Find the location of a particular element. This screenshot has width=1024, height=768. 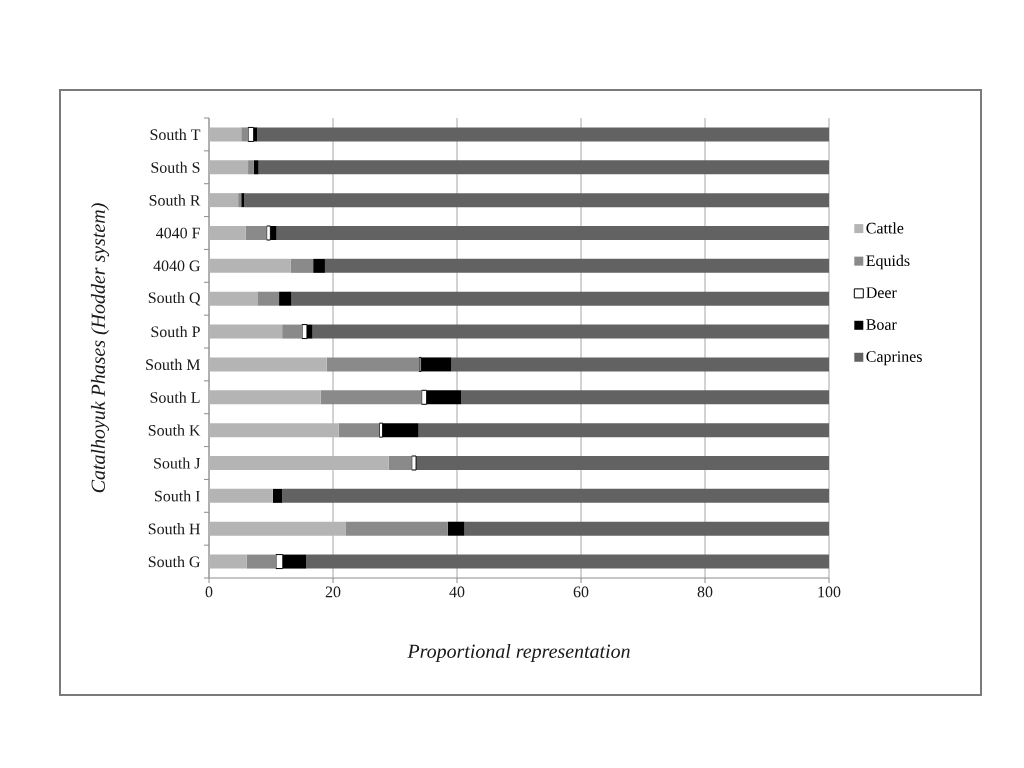

y-tick-label: South J is located at coordinates (177, 463).